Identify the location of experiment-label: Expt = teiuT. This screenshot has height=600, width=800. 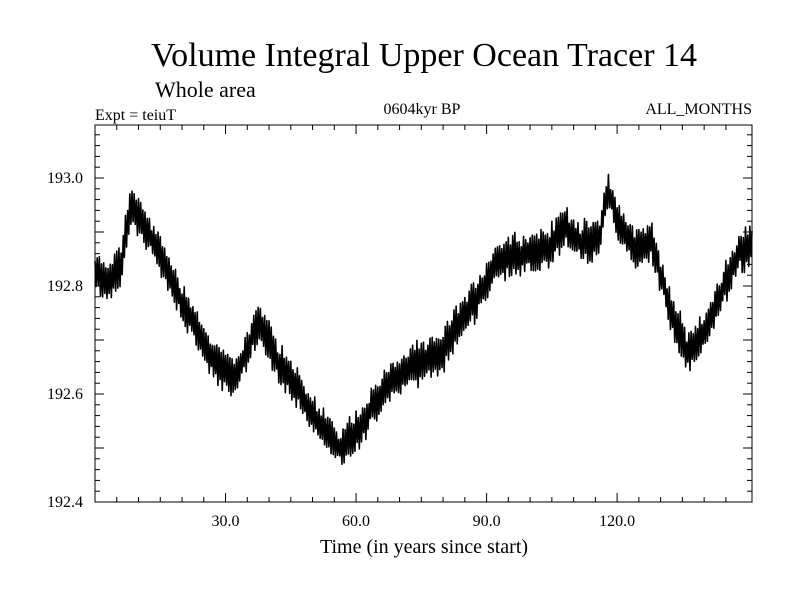
(135, 115).